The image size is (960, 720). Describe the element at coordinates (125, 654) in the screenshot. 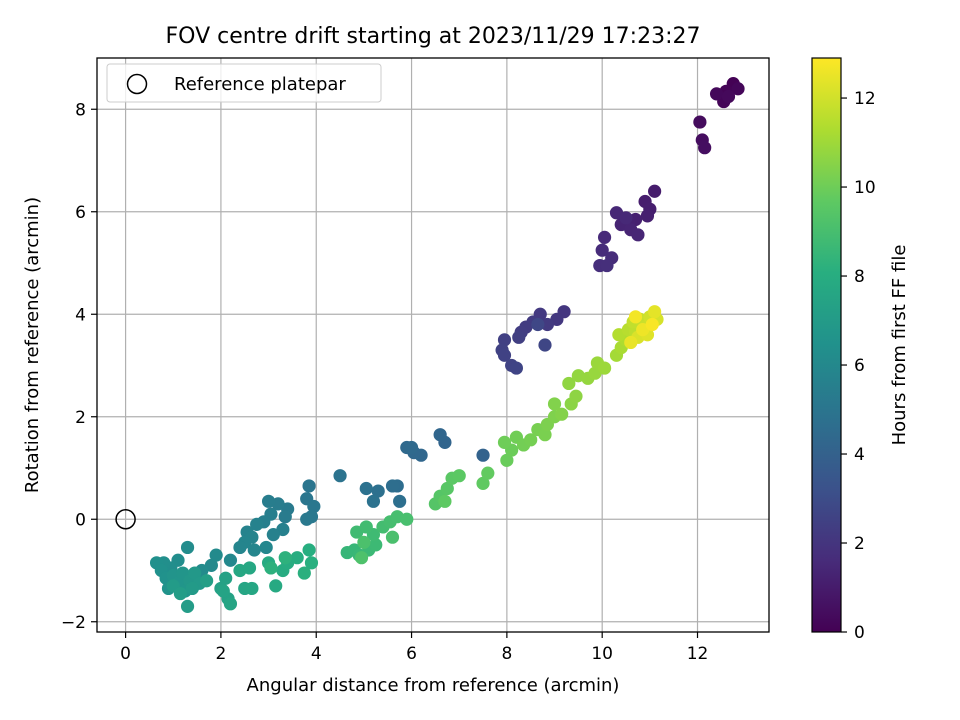

I see `x-tick-label: 0` at that location.